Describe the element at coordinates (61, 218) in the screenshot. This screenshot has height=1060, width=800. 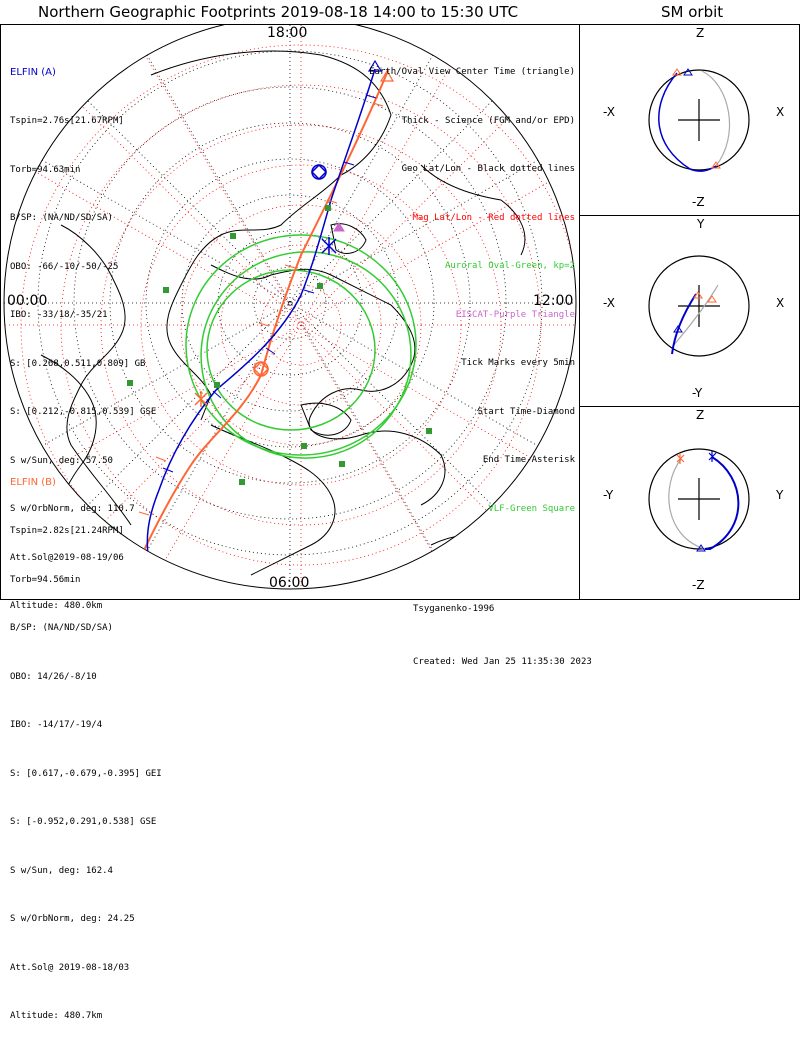
I see `elfin-a-line: B/SP: (NA/ND/SD/SA)` at that location.